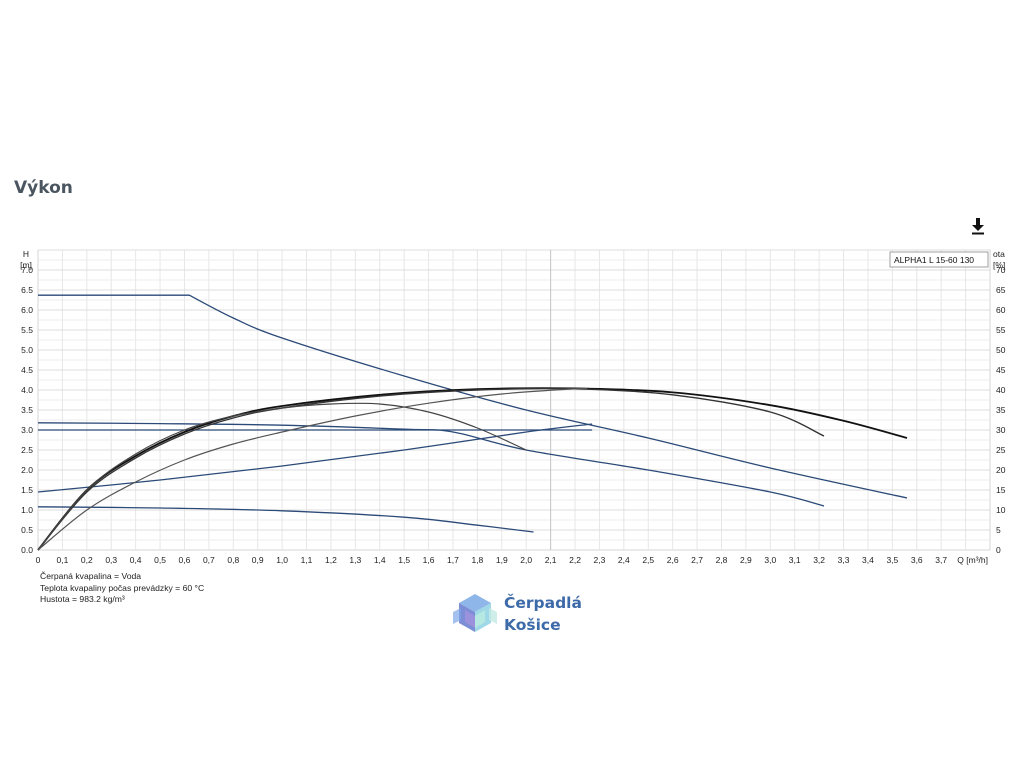 Image resolution: width=1024 pixels, height=768 pixels. I want to click on x-tick-label: 2,9, so click(746, 560).